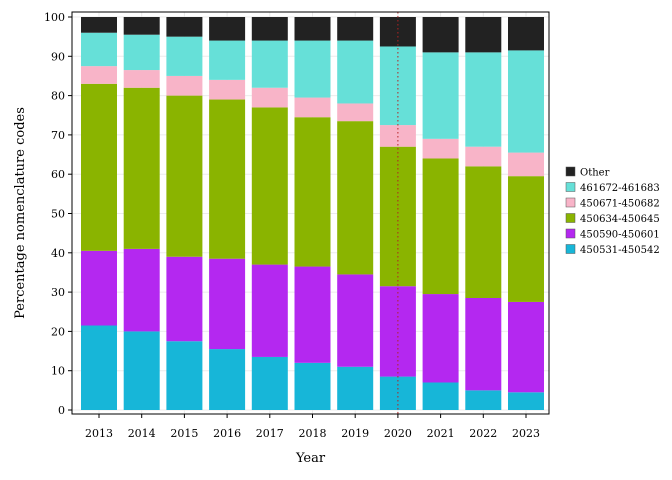  What do you see at coordinates (620, 219) in the screenshot?
I see `legend-label: 450634-450645` at bounding box center [620, 219].